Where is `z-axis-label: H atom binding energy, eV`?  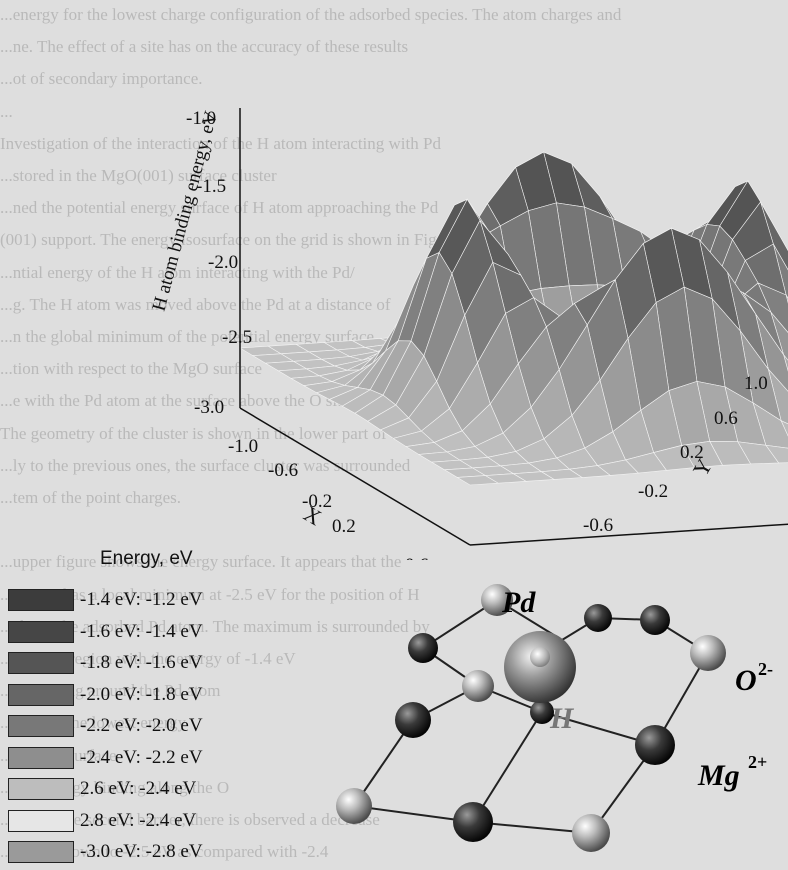 z-axis-label: H atom binding energy, eV is located at coordinates (186, 211).